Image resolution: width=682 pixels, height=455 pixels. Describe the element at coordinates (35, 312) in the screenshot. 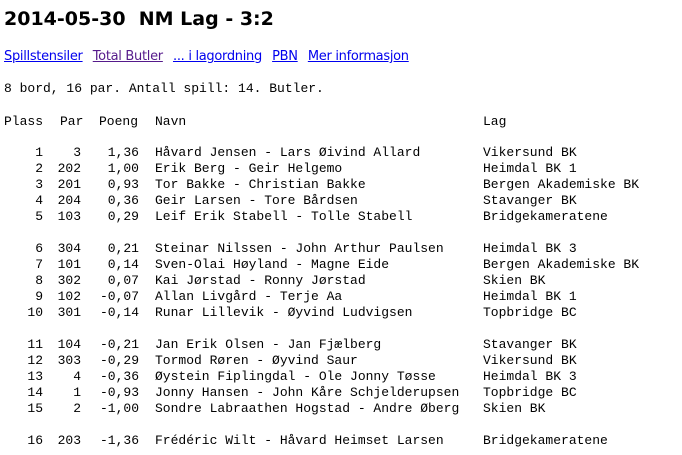

I see `cell-plass: 10` at that location.